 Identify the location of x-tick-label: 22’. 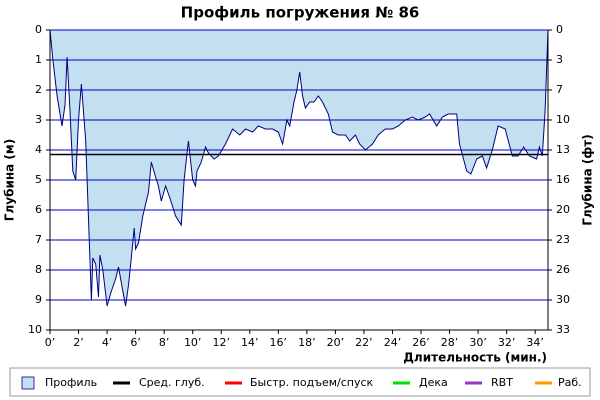
(364, 342).